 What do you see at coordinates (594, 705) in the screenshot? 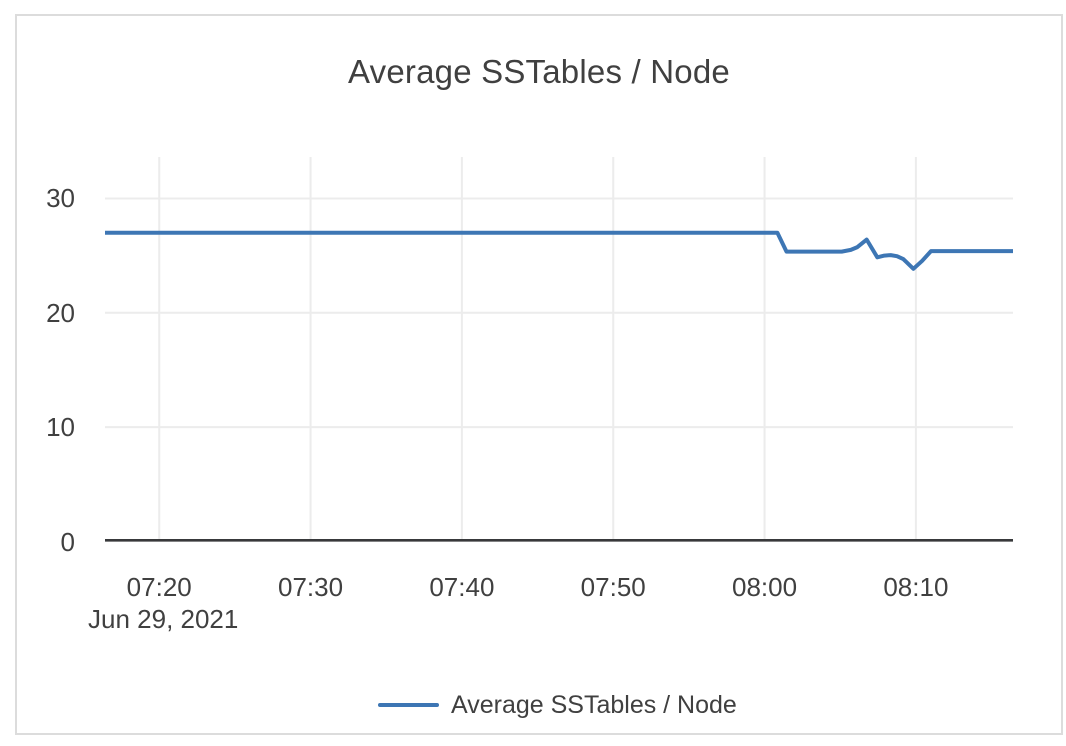
I see `legend-label: Average SSTables / Node` at bounding box center [594, 705].